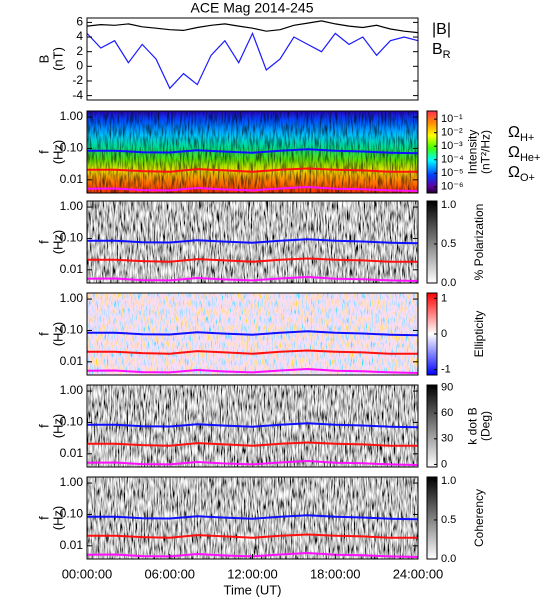 The height and width of the screenshot is (600, 550). What do you see at coordinates (77, 95) in the screenshot?
I see `y-tick-label: -4` at bounding box center [77, 95].